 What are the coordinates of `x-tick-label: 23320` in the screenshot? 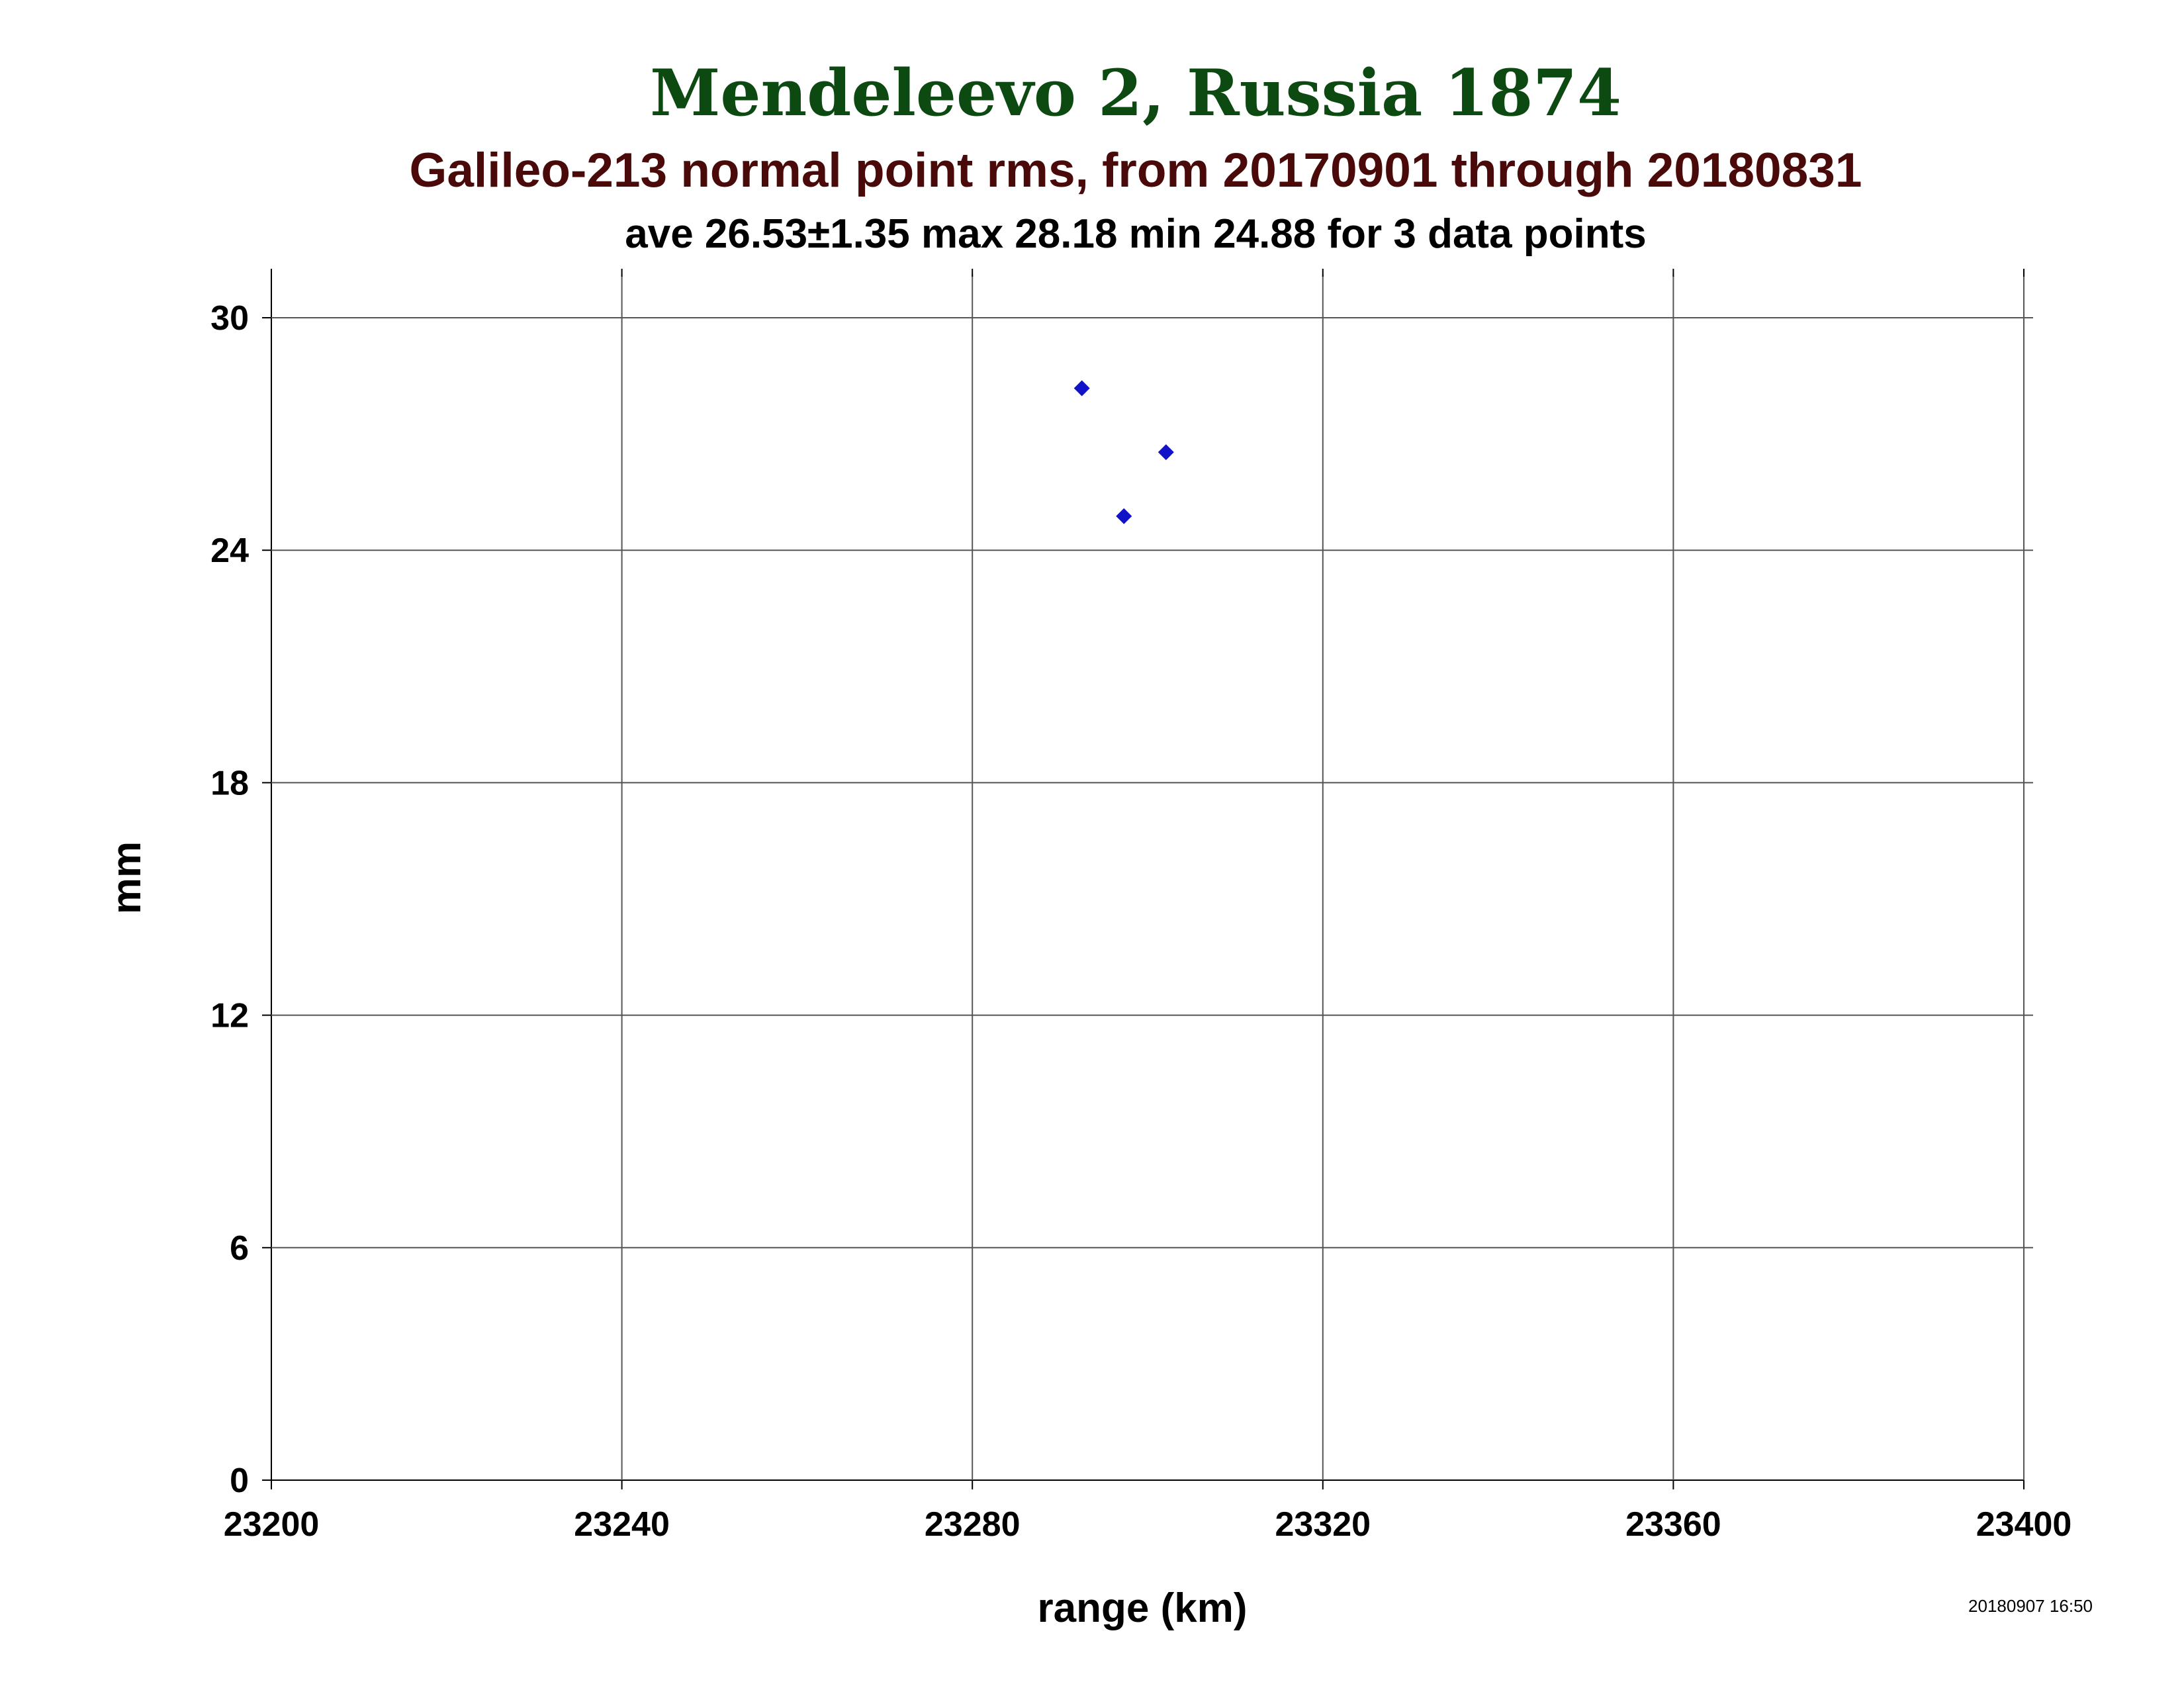 It's located at (1323, 1524).